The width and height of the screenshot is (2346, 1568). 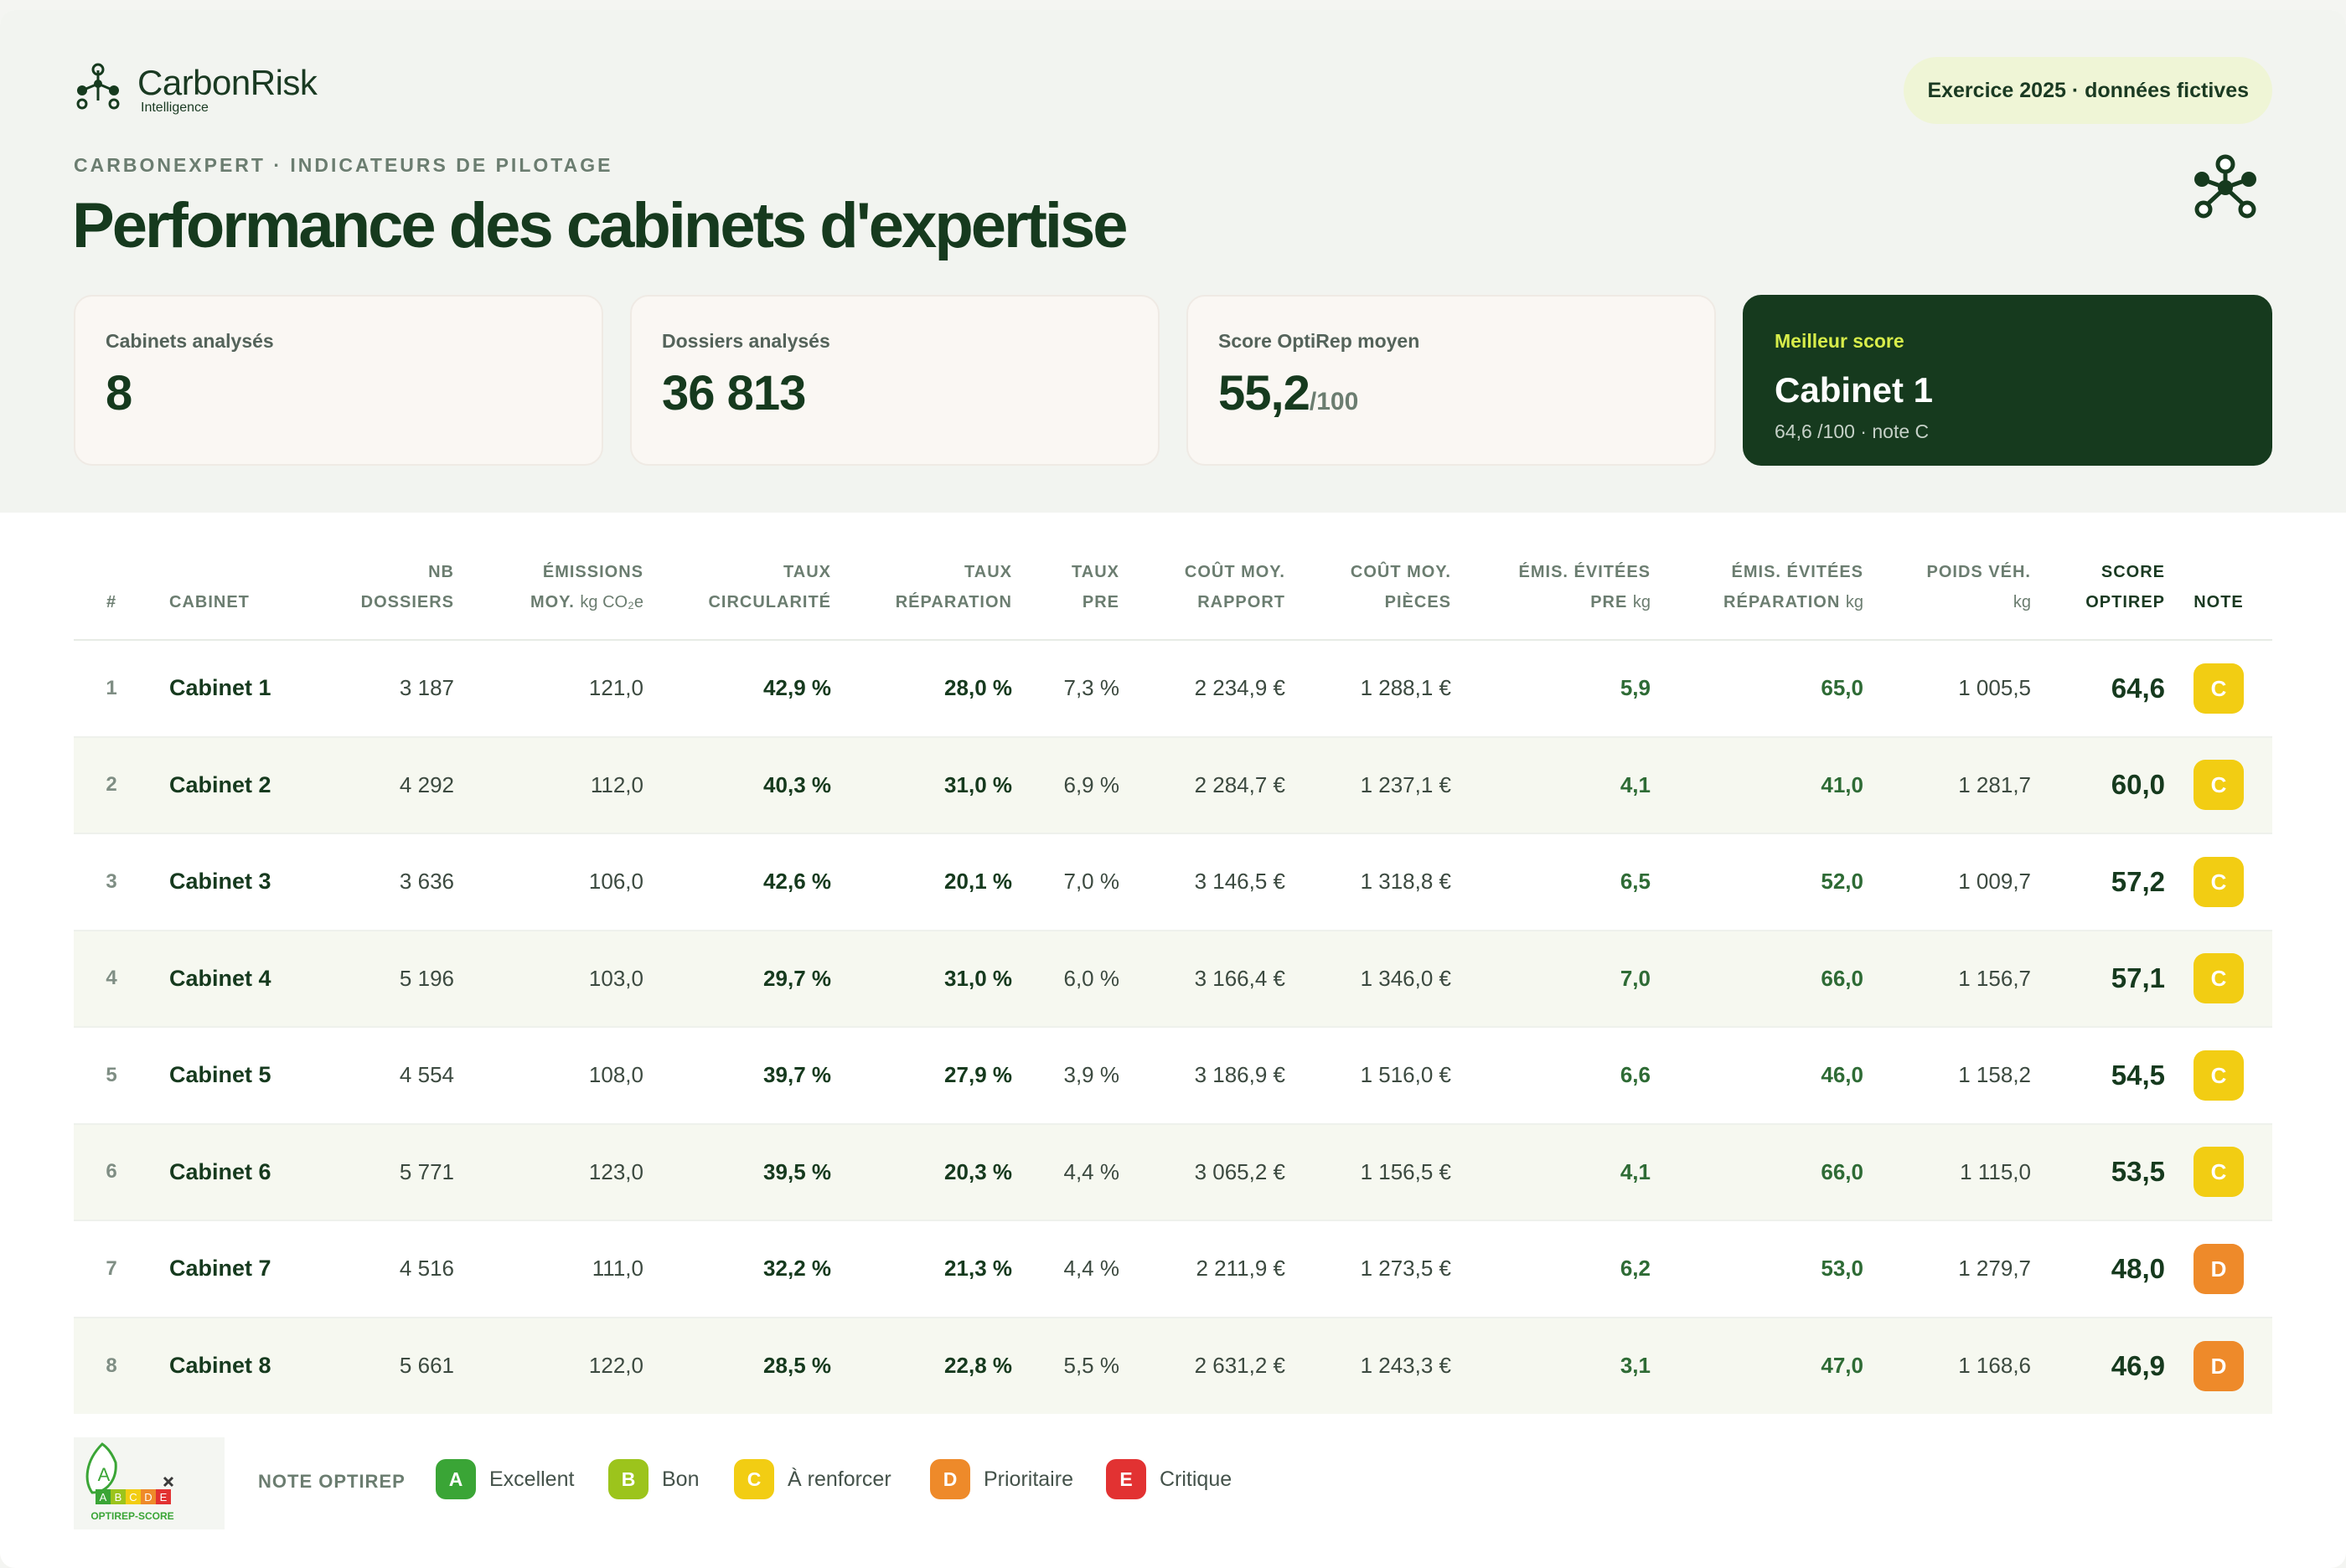 What do you see at coordinates (133, 1498) in the screenshot?
I see `svg-text: C` at bounding box center [133, 1498].